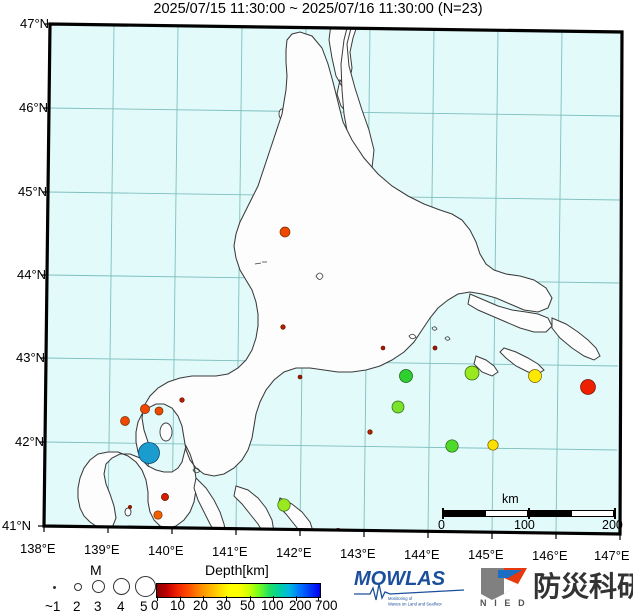 This screenshot has width=636, height=614. Describe the element at coordinates (224, 605) in the screenshot. I see `depth-label-30: 30` at that location.